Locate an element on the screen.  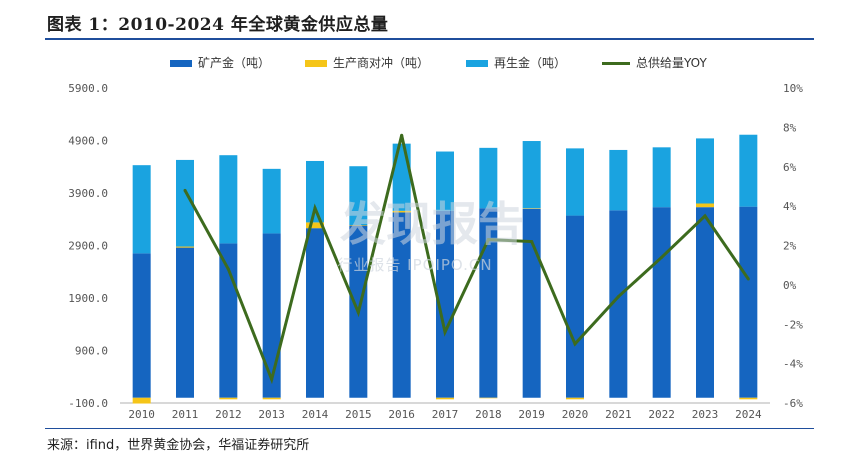
y-left-tick-label: 1900.0 is located at coordinates (88, 298).